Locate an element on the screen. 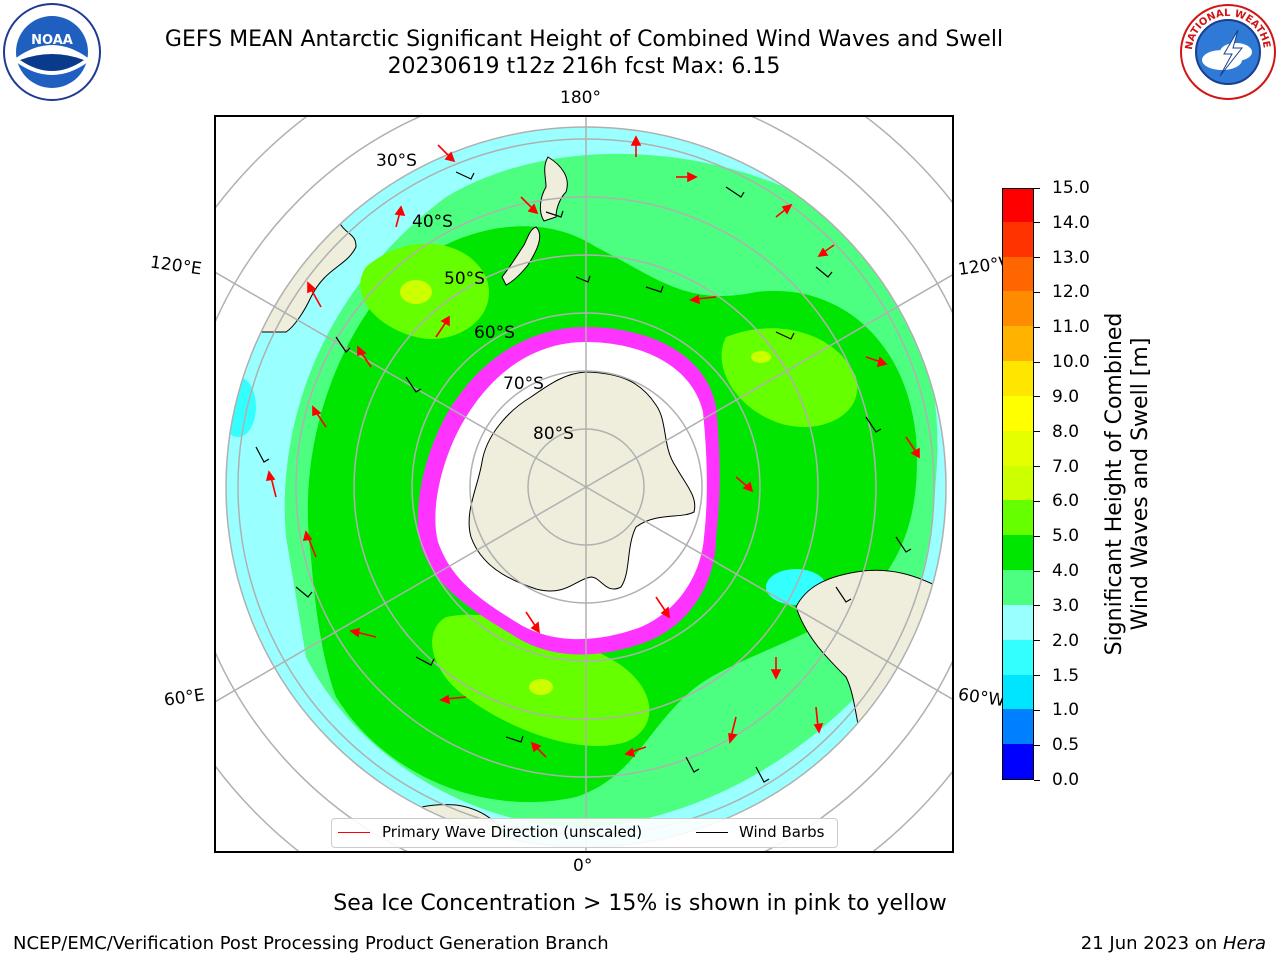 The image size is (1280, 960). colorbar-tick-label: 13.0 is located at coordinates (1071, 257).